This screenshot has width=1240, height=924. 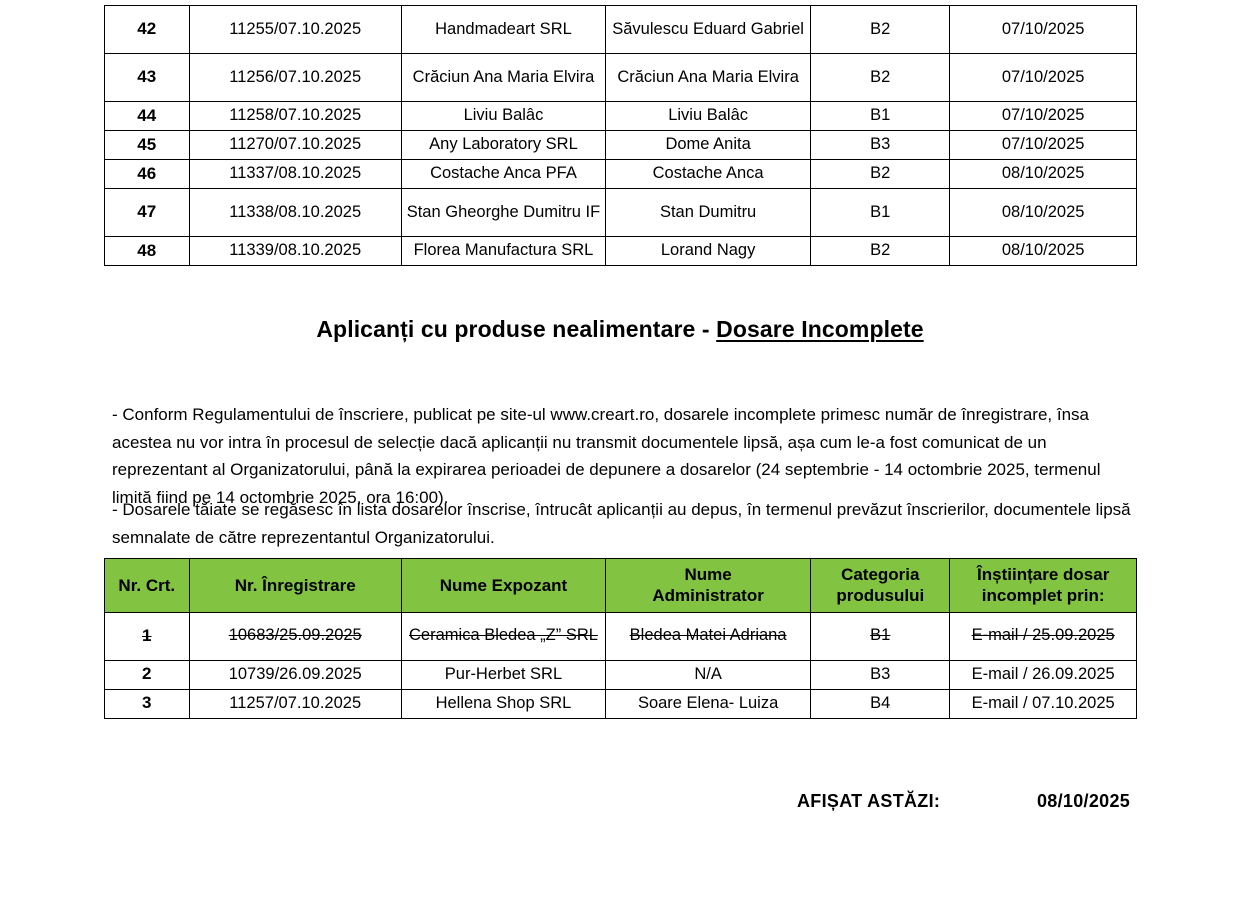 I want to click on cell-administrator: Săvulescu Eduard Gabriel, so click(x=708, y=29).